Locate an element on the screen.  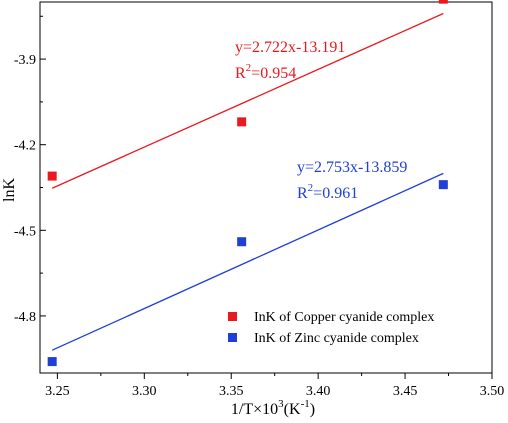
x-tick-label: 3.35 is located at coordinates (231, 391).